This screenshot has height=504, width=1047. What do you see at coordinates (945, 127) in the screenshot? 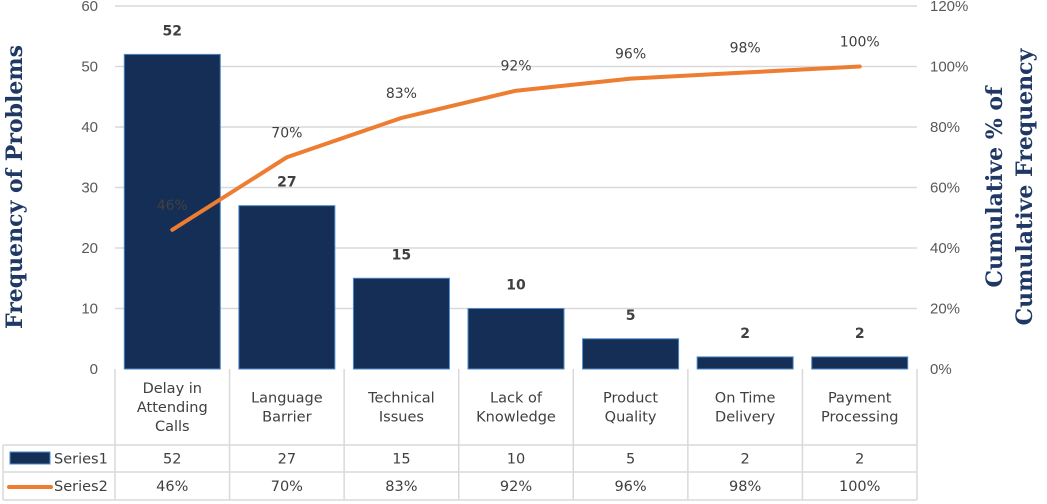
I see `y2-tick-label: 80%` at bounding box center [945, 127].